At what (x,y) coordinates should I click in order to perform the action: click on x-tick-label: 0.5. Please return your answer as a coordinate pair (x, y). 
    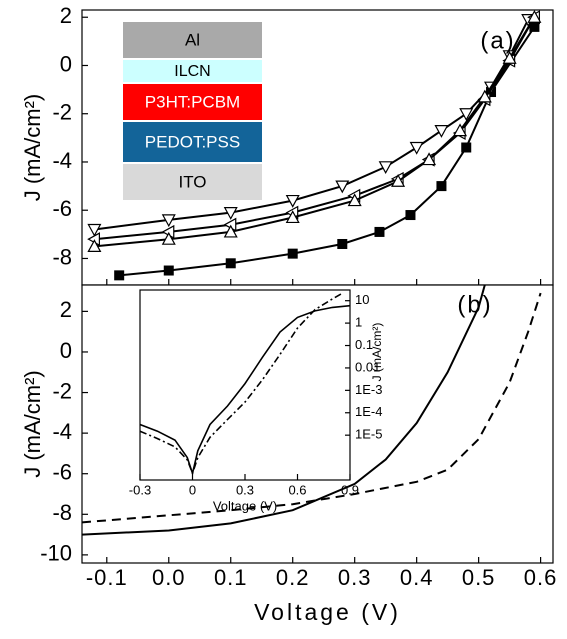
    Looking at the image, I should click on (479, 577).